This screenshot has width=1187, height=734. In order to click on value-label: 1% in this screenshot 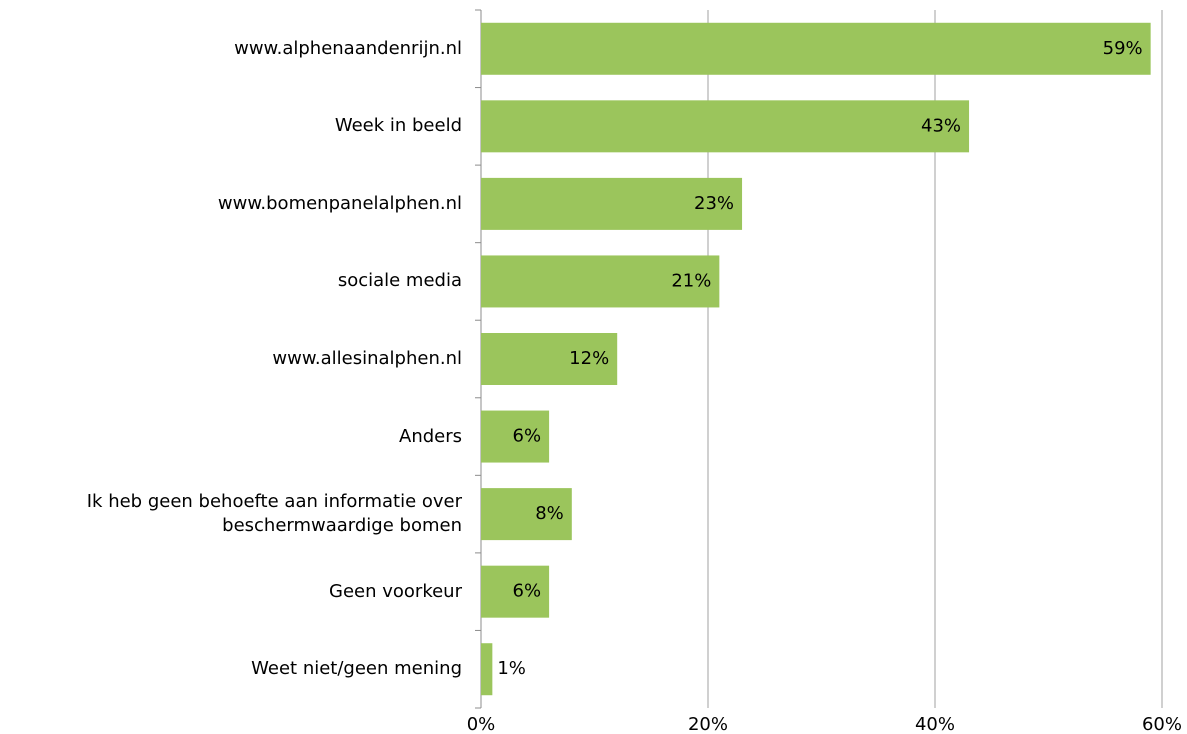, I will do `click(511, 668)`.